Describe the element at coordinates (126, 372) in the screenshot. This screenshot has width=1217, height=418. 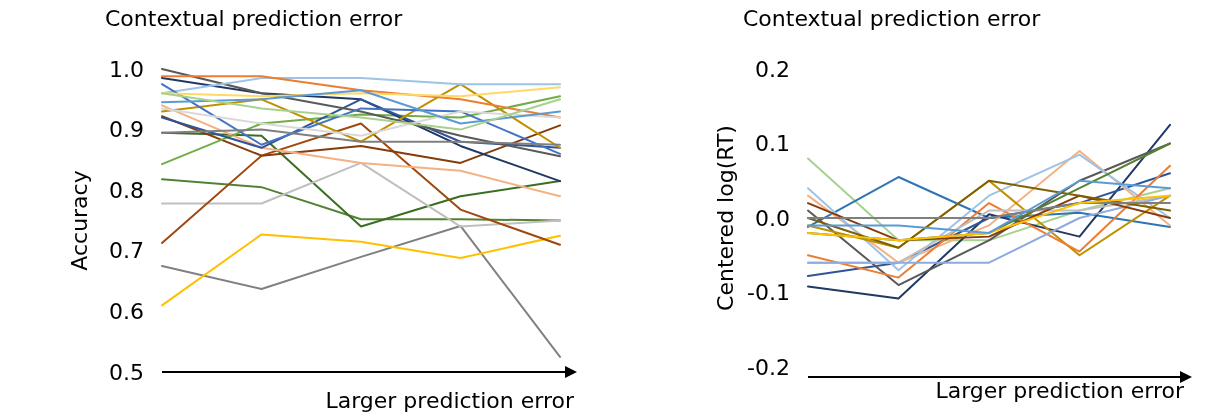
I see `y-tick-label: 0.5` at that location.